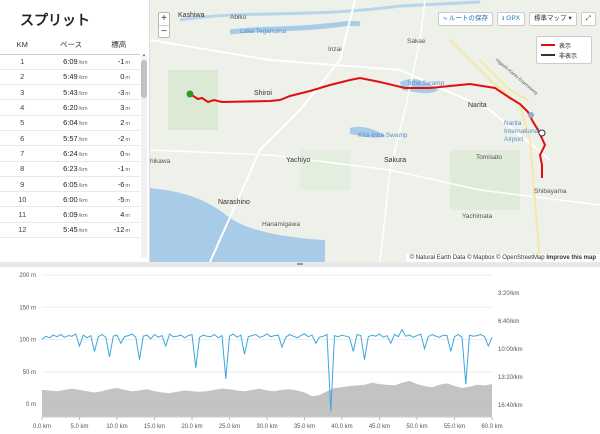 The height and width of the screenshot is (434, 600). I want to click on elevation-area, so click(267, 398).